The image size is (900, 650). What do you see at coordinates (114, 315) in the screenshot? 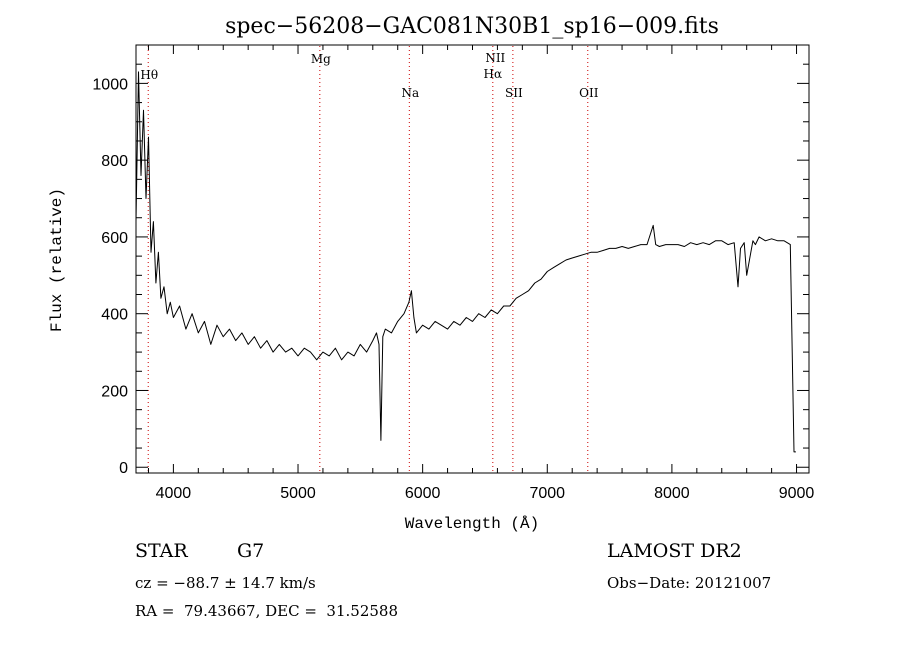
I see `y-tick-label: 400` at bounding box center [114, 315].